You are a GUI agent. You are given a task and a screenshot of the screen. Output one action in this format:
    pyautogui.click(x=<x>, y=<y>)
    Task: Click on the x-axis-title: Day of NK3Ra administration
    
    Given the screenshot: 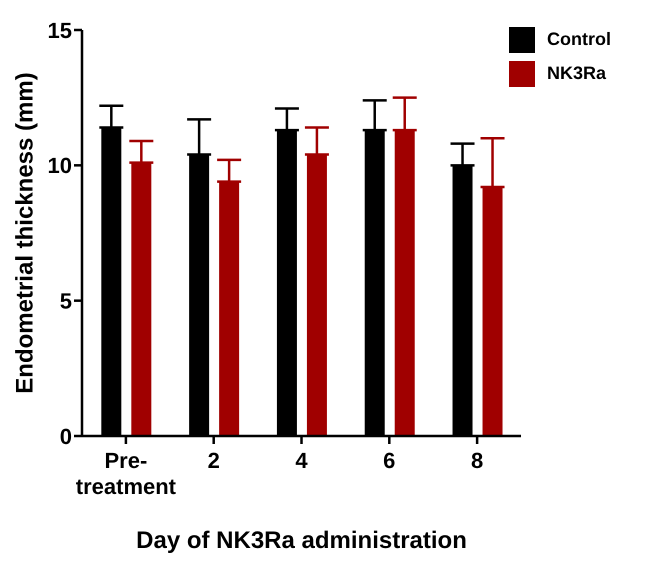 What is the action you would take?
    pyautogui.click(x=301, y=540)
    